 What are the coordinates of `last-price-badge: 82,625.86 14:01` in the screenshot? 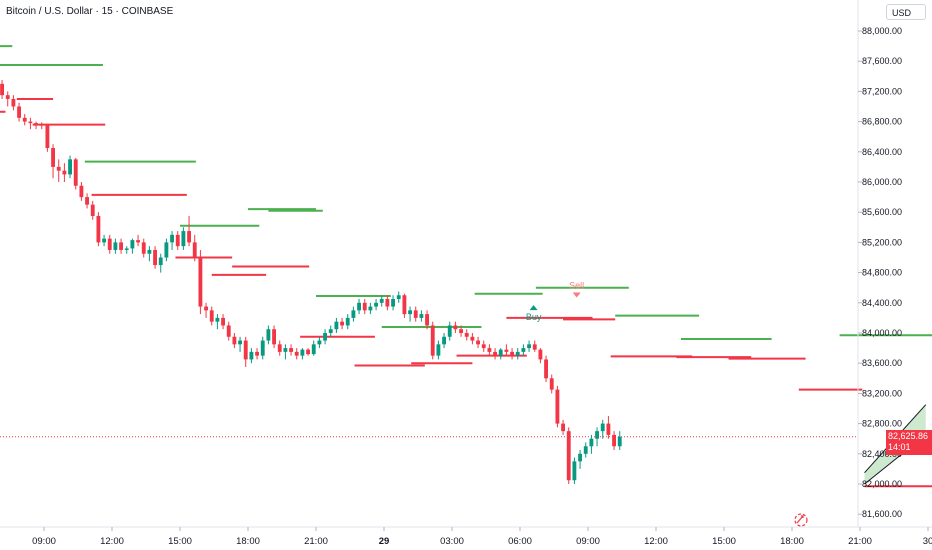 It's located at (909, 442).